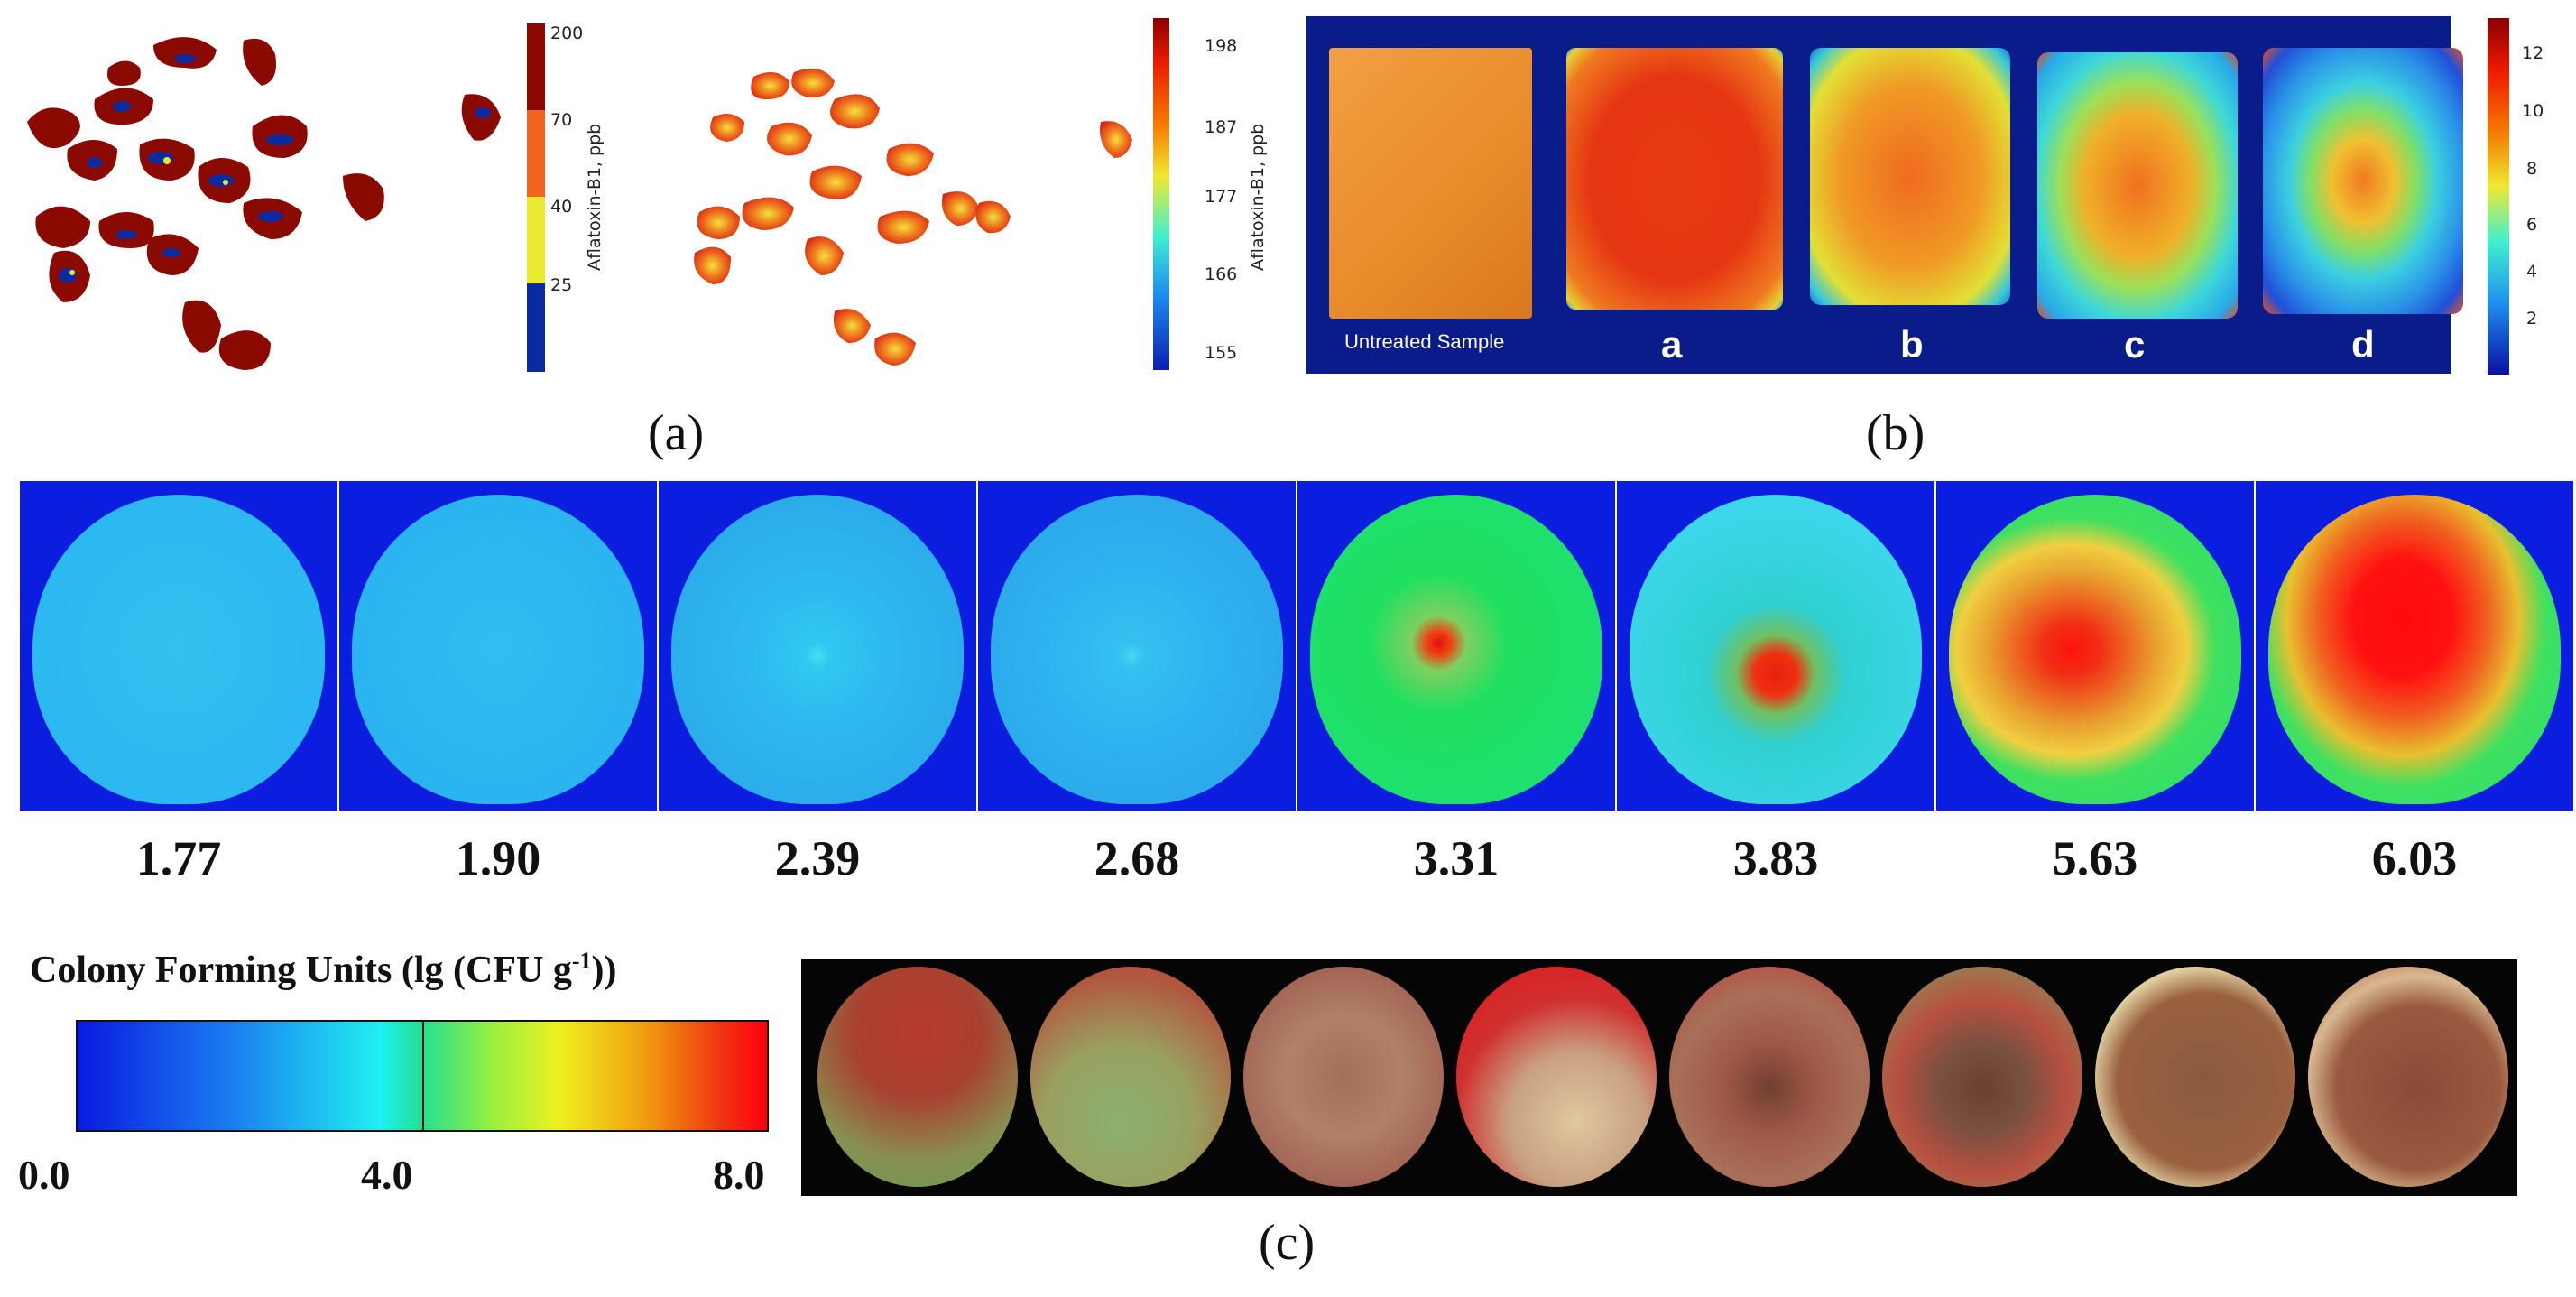  I want to click on scale-max-label: 8.0, so click(739, 1175).